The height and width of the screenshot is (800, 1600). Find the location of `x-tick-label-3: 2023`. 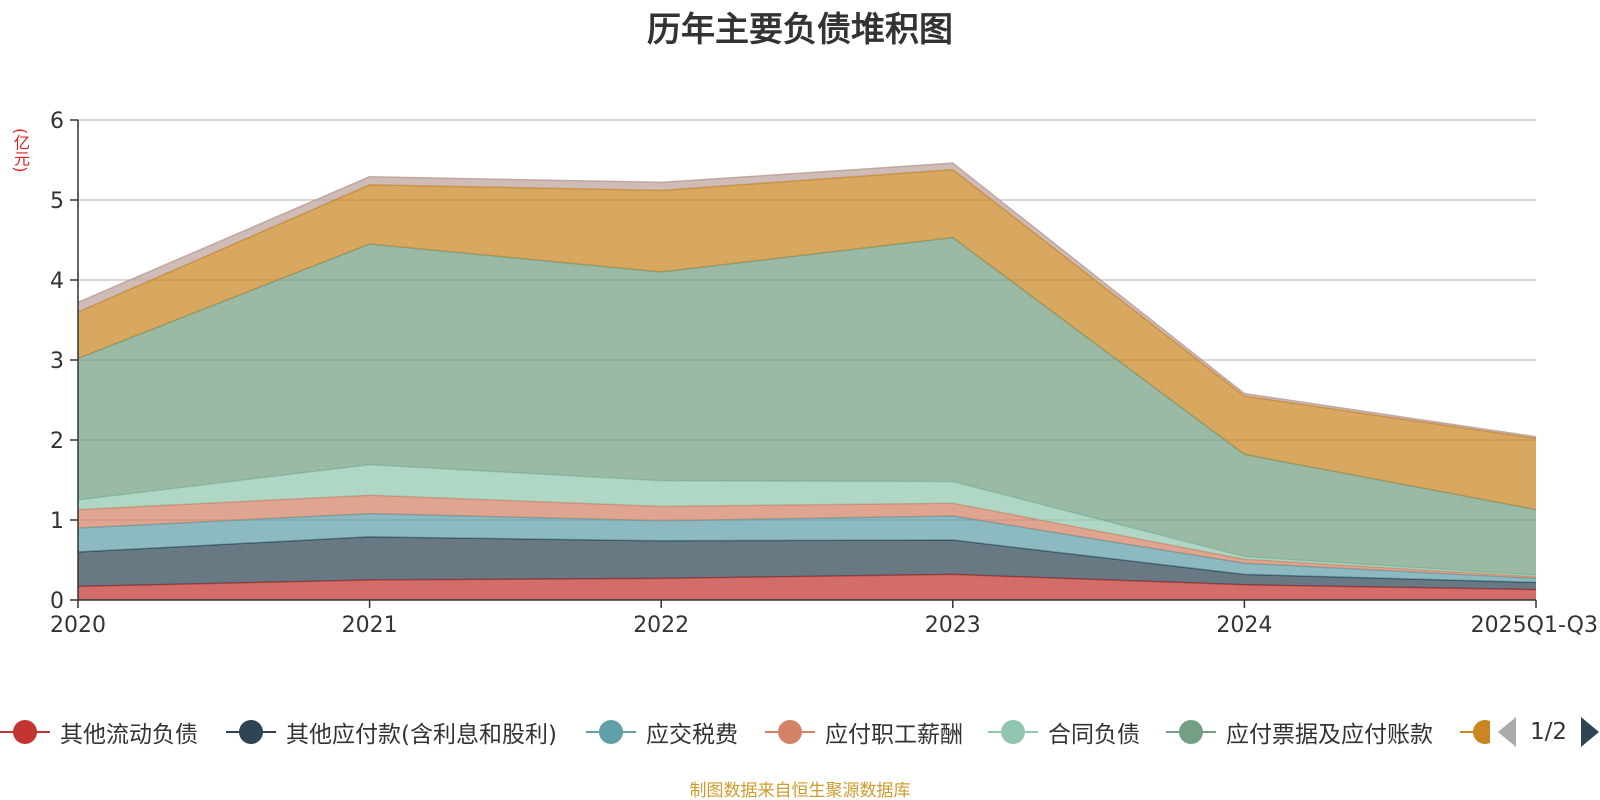

x-tick-label-3: 2023 is located at coordinates (953, 625).